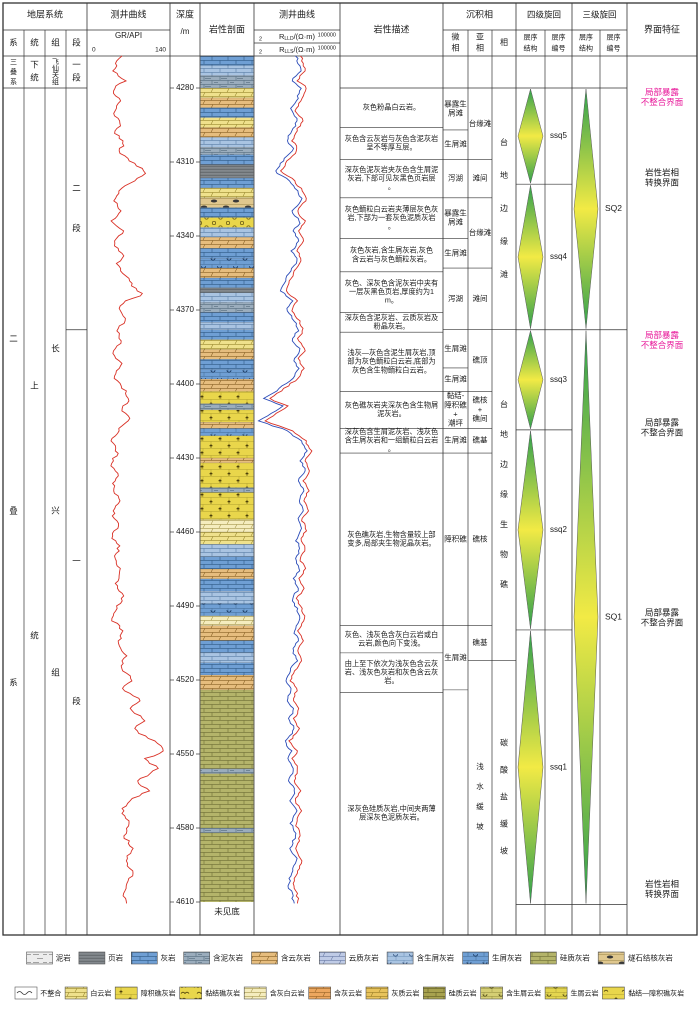  What do you see at coordinates (320, 993) in the screenshot?
I see `legend-swatch-org` at bounding box center [320, 993].